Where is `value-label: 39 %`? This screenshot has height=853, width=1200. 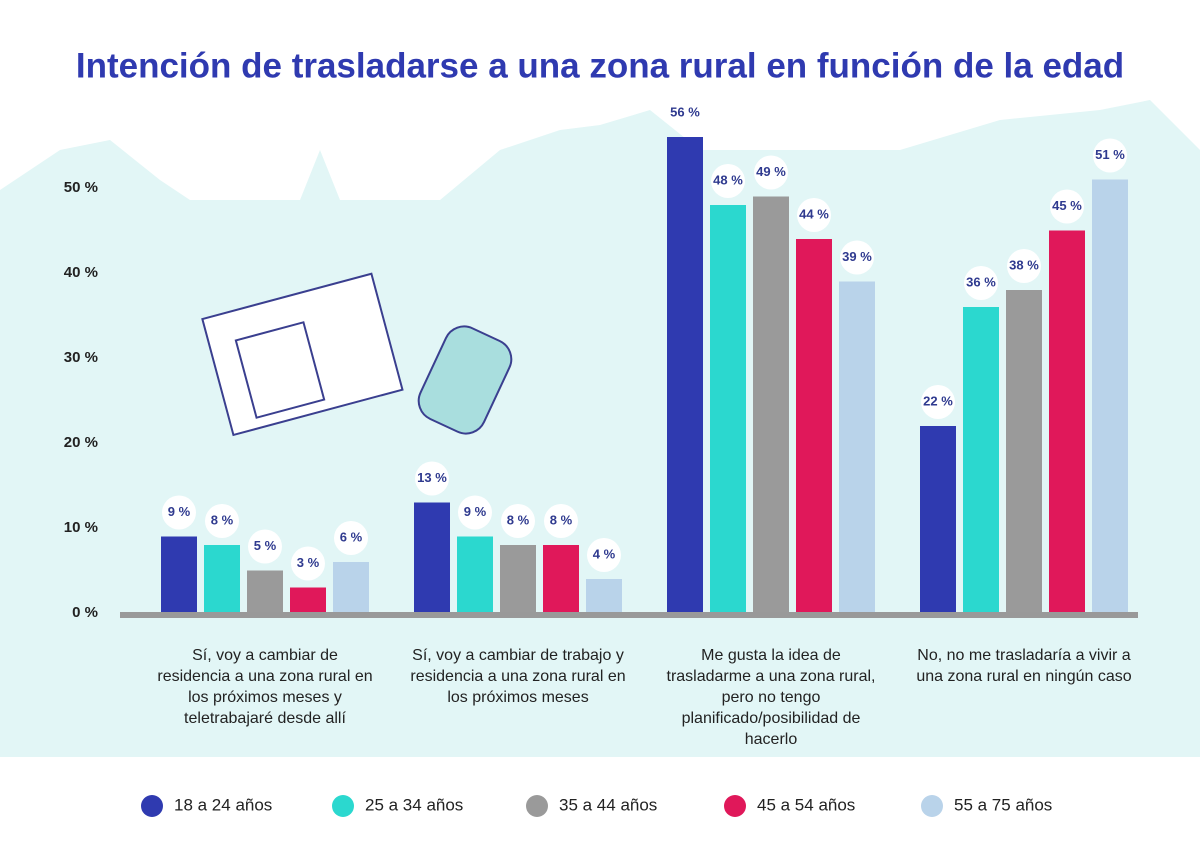
value-label: 39 % is located at coordinates (857, 256).